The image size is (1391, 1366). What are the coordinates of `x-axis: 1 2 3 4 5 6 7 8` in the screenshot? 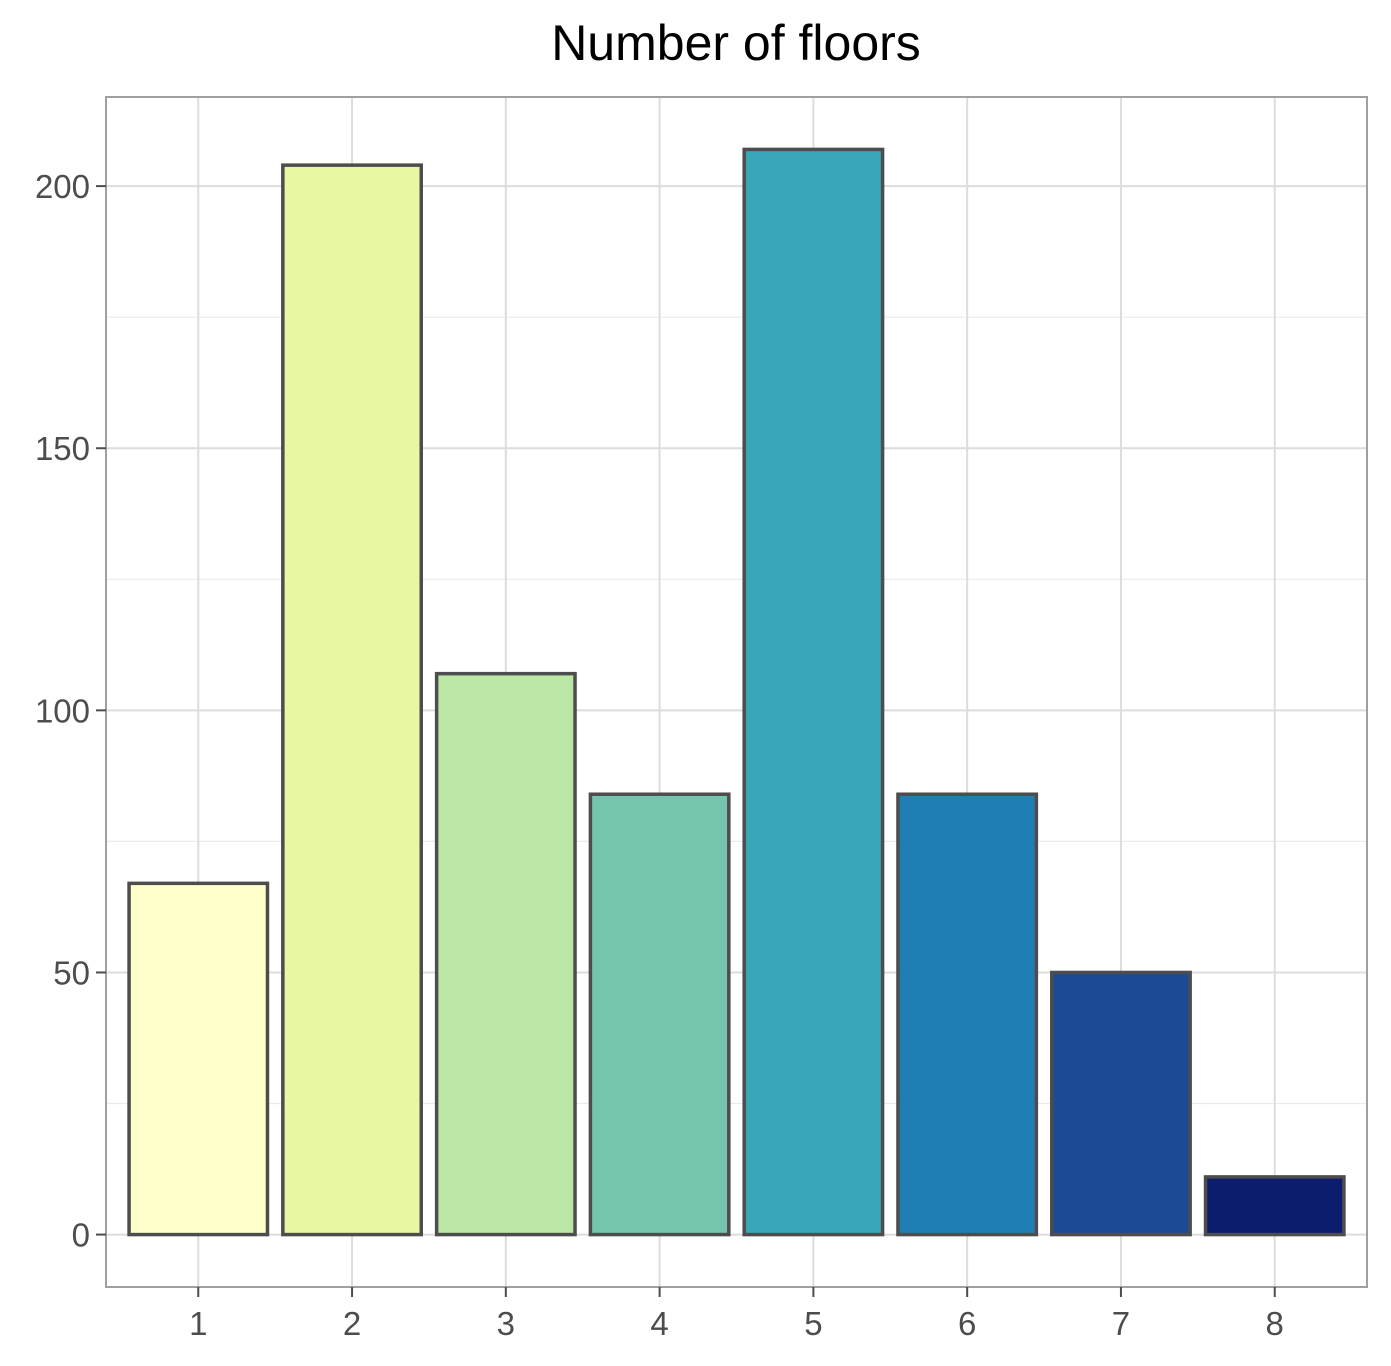 It's located at (736, 1314).